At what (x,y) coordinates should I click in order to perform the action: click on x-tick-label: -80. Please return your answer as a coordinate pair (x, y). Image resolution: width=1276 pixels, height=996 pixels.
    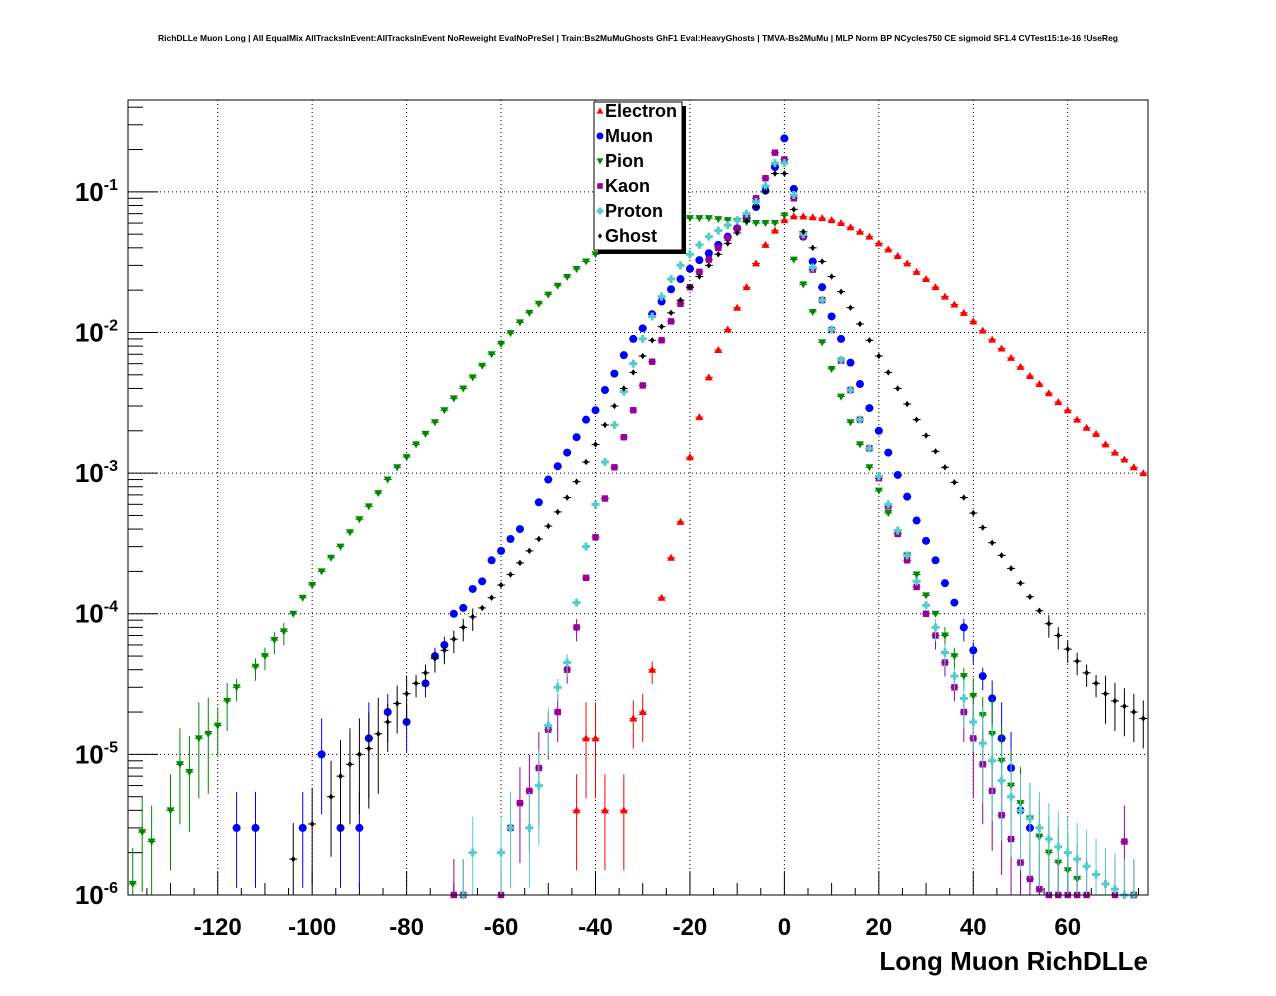
    Looking at the image, I should click on (406, 927).